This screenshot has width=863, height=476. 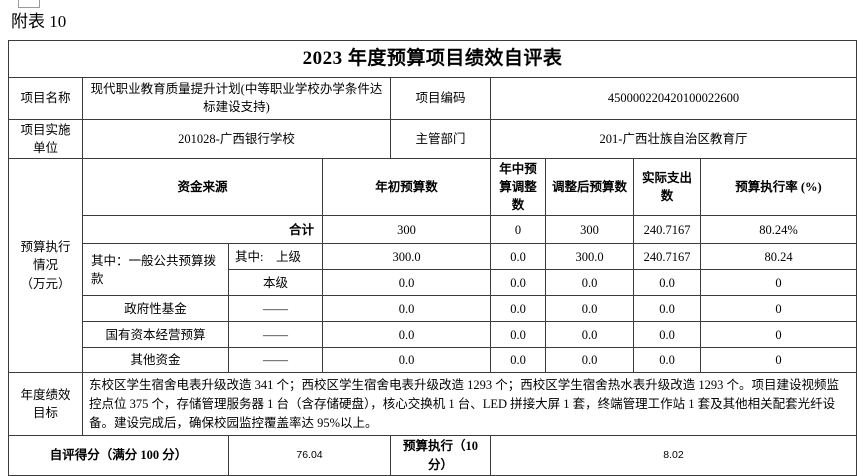 I want to click on other-funds-mid-adjust-value: 0.0, so click(x=518, y=360).